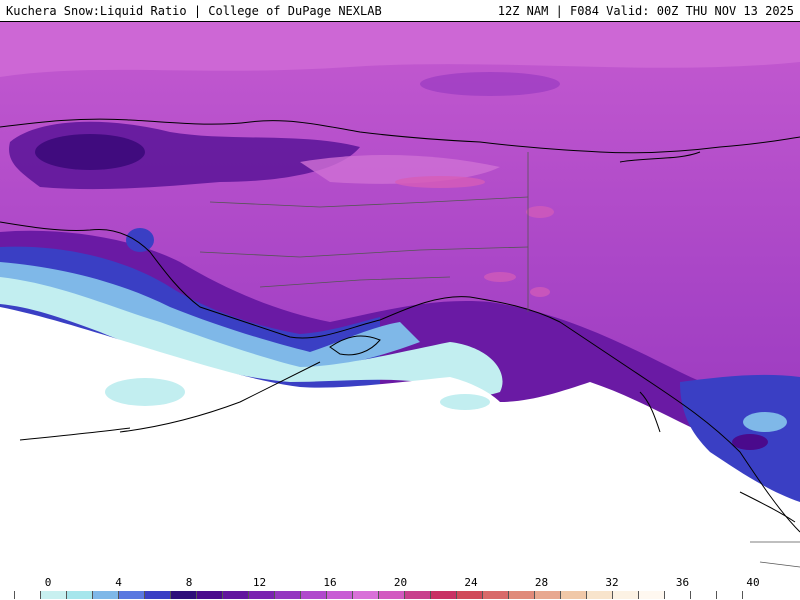 This screenshot has height=600, width=800. What do you see at coordinates (400, 136) in the screenshot?
I see `north-coastline` at bounding box center [400, 136].